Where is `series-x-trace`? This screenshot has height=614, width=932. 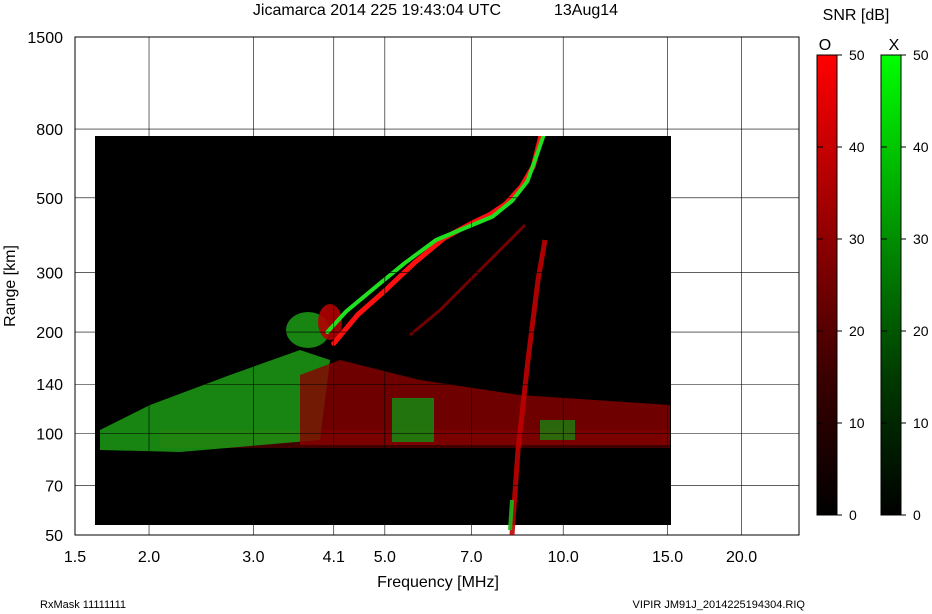
series-x-trace is located at coordinates (435, 235).